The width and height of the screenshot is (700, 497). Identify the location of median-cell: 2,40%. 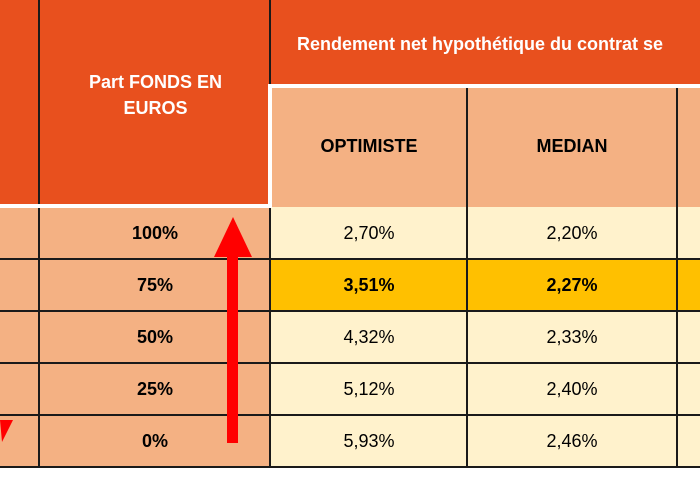
(572, 389).